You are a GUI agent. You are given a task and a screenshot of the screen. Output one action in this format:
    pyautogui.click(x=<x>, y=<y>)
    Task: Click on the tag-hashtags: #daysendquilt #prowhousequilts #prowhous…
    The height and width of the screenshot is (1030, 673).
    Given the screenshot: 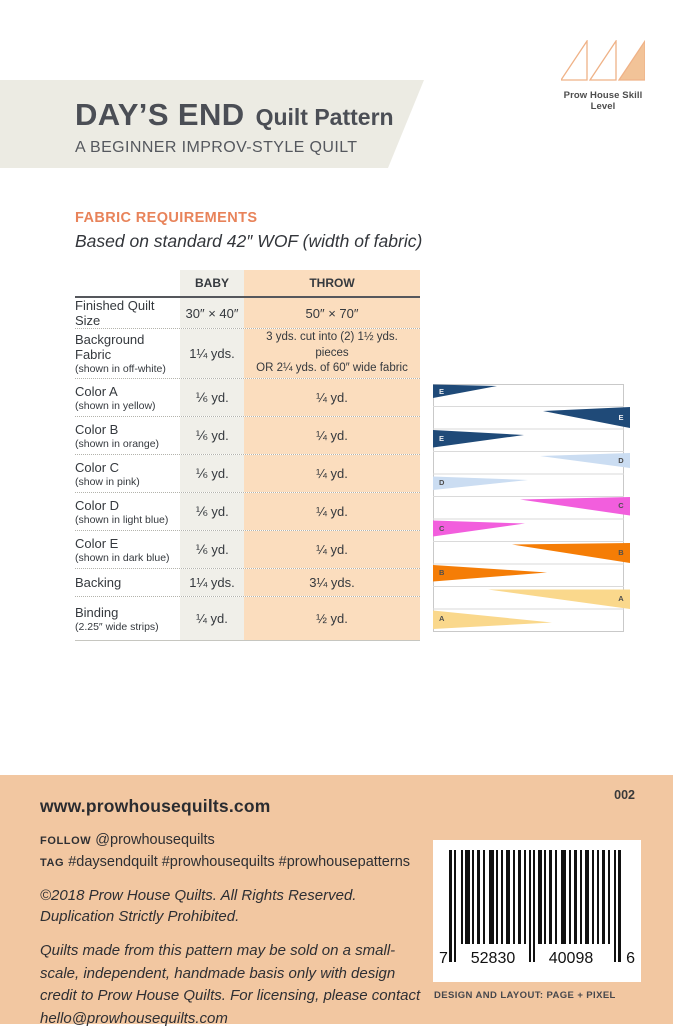 What is the action you would take?
    pyautogui.click(x=239, y=861)
    